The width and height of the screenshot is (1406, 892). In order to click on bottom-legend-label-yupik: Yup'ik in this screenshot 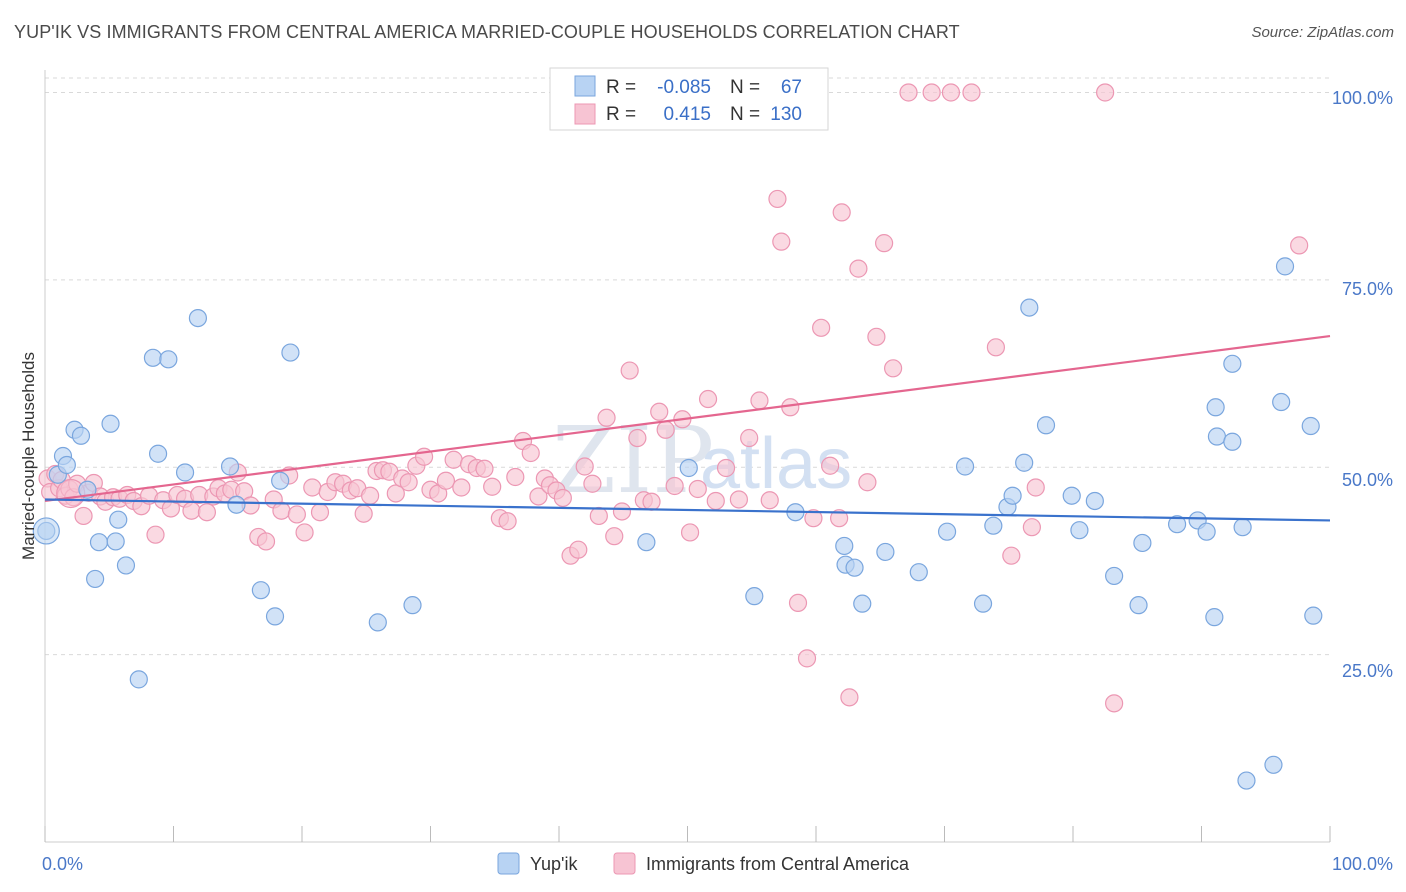, I will do `click(554, 864)`.